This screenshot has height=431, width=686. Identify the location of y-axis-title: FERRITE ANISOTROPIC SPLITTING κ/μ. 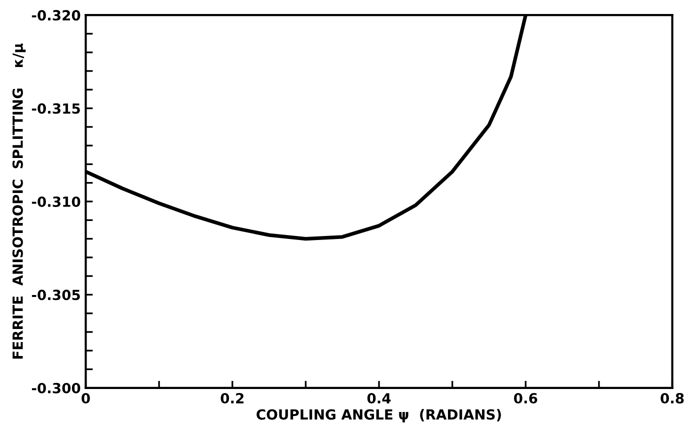
(19, 201).